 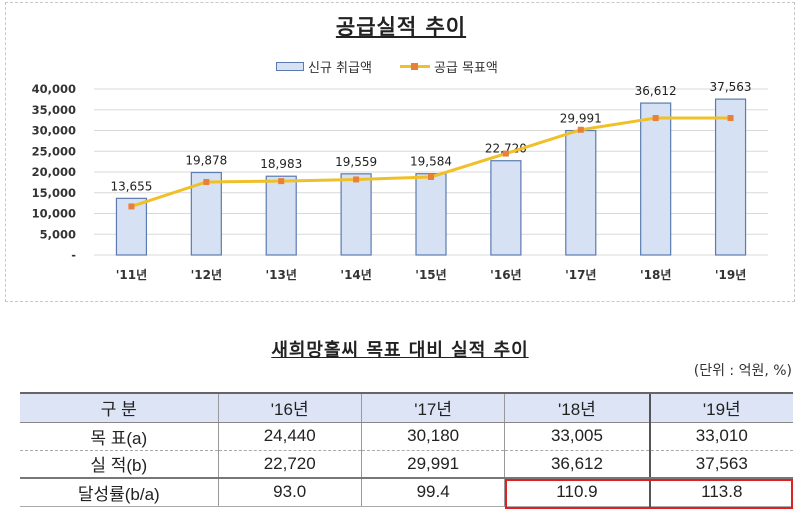 I want to click on row-label: 목 표(a), so click(x=119, y=436).